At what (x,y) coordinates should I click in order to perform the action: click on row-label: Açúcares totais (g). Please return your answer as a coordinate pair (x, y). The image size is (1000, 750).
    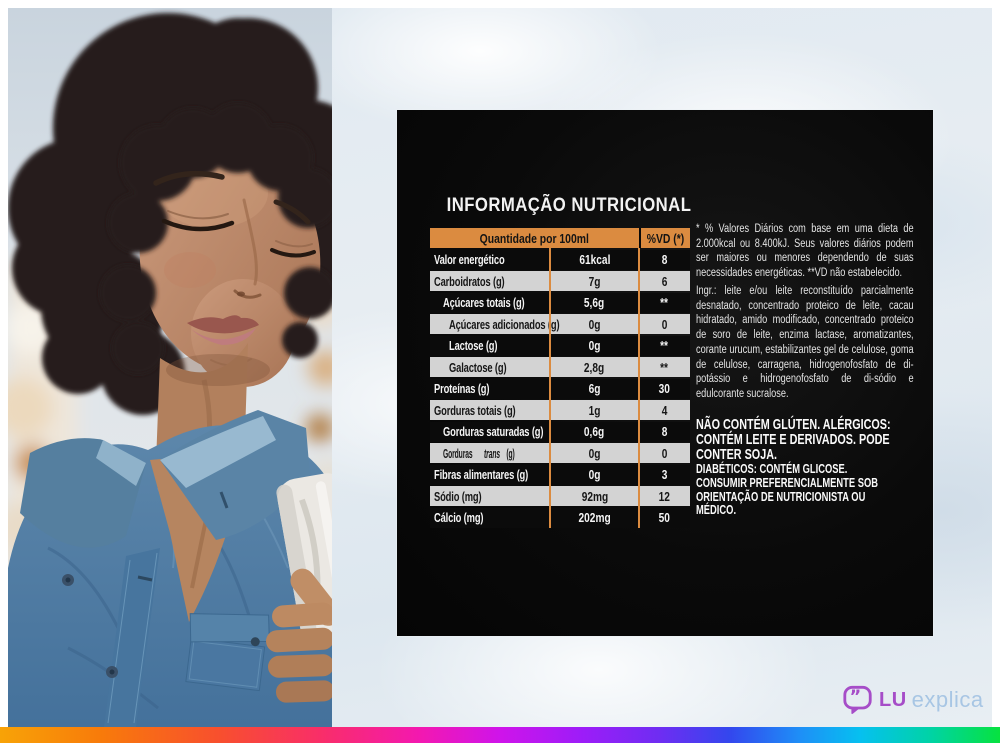
    Looking at the image, I should click on (484, 302).